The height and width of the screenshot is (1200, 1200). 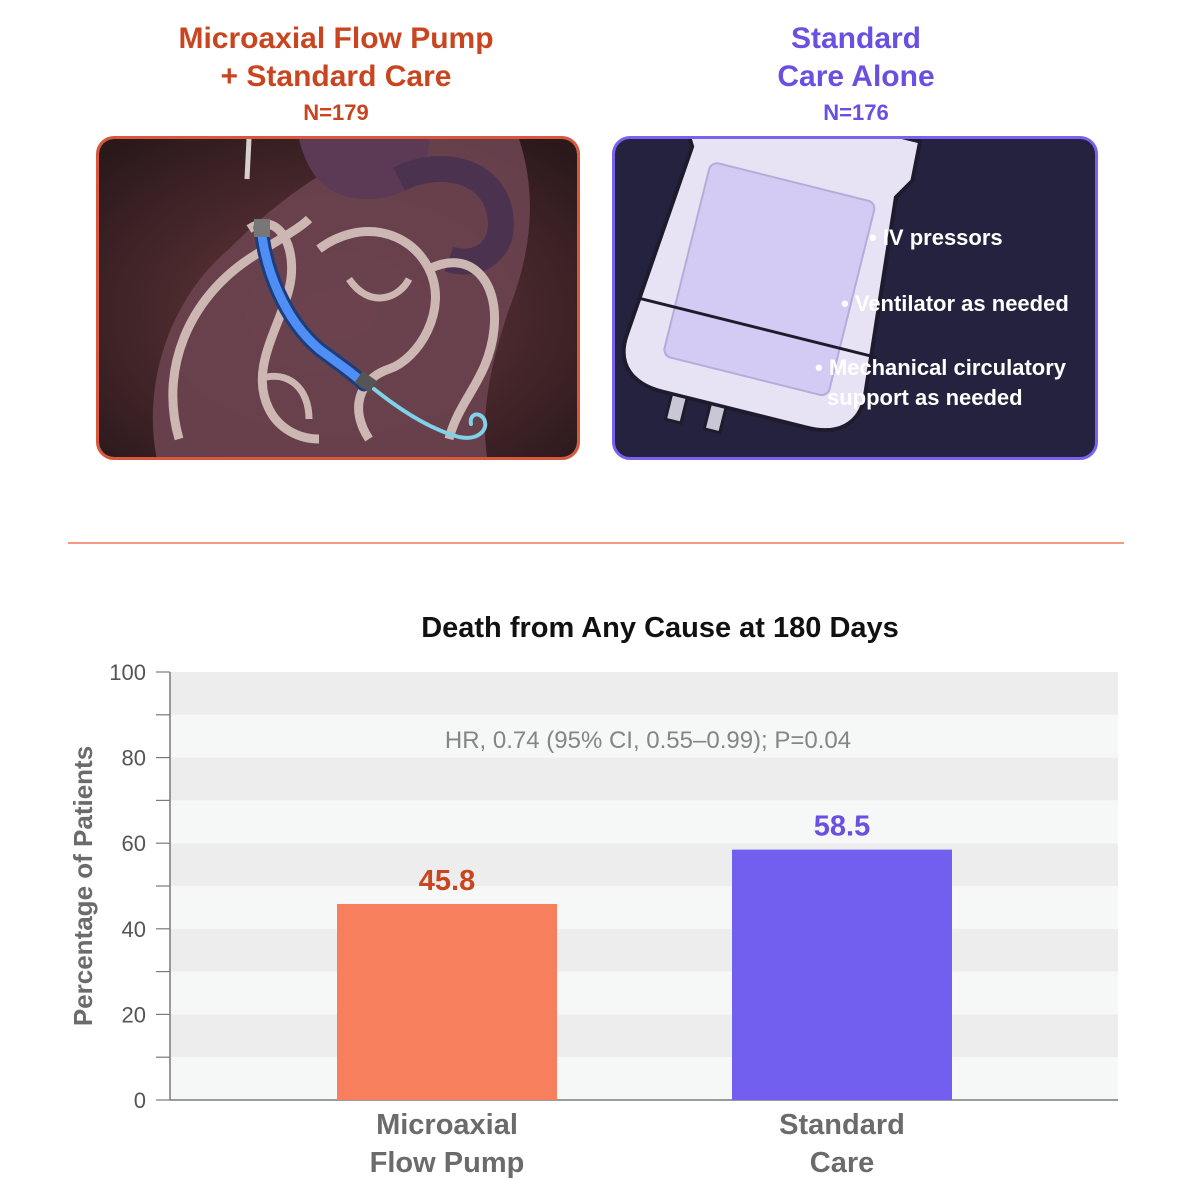 What do you see at coordinates (447, 1125) in the screenshot?
I see `x-category-label: Microaxial` at bounding box center [447, 1125].